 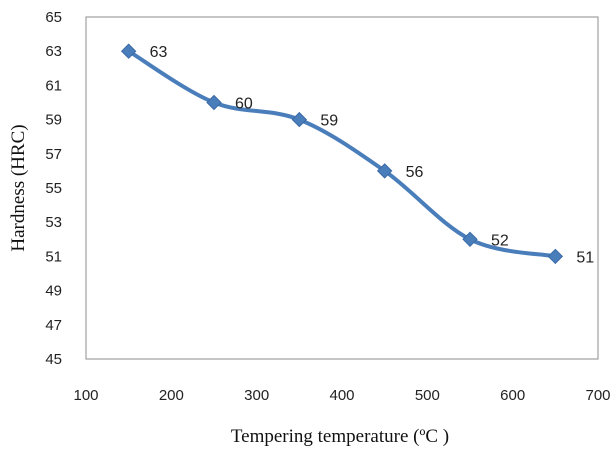 I want to click on y-tick-label: 57, so click(x=53, y=154).